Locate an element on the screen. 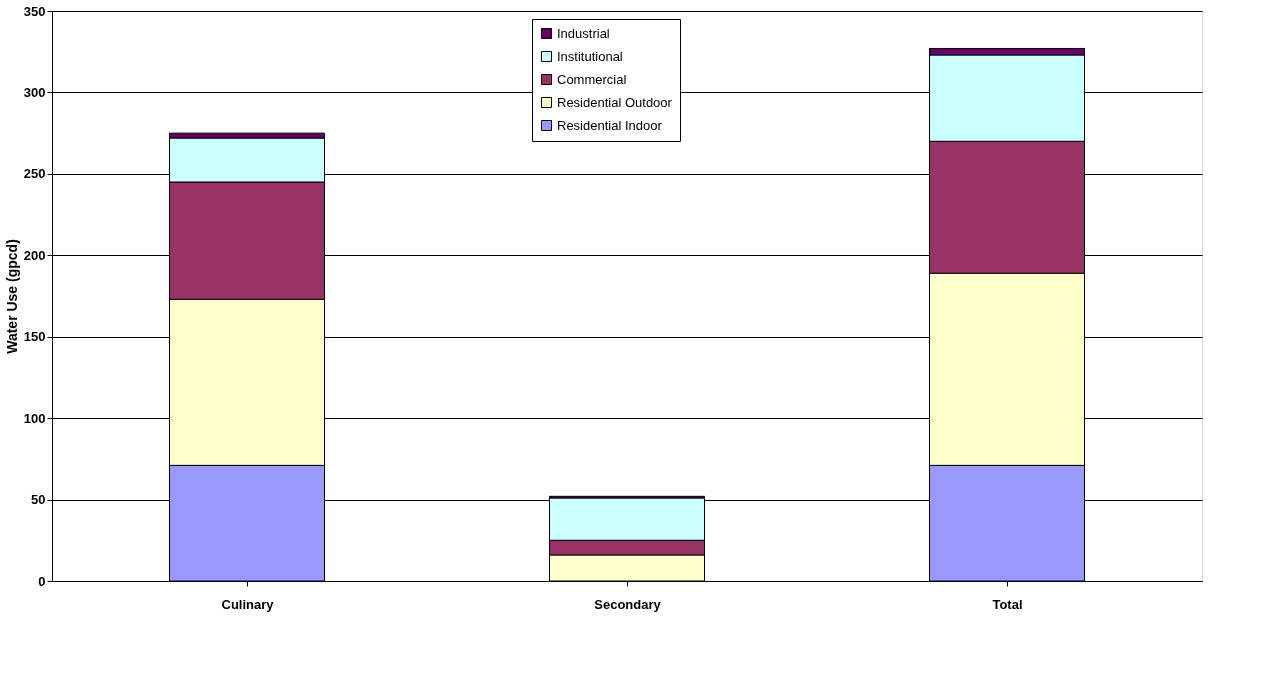  legend-label: Industrial is located at coordinates (583, 33).